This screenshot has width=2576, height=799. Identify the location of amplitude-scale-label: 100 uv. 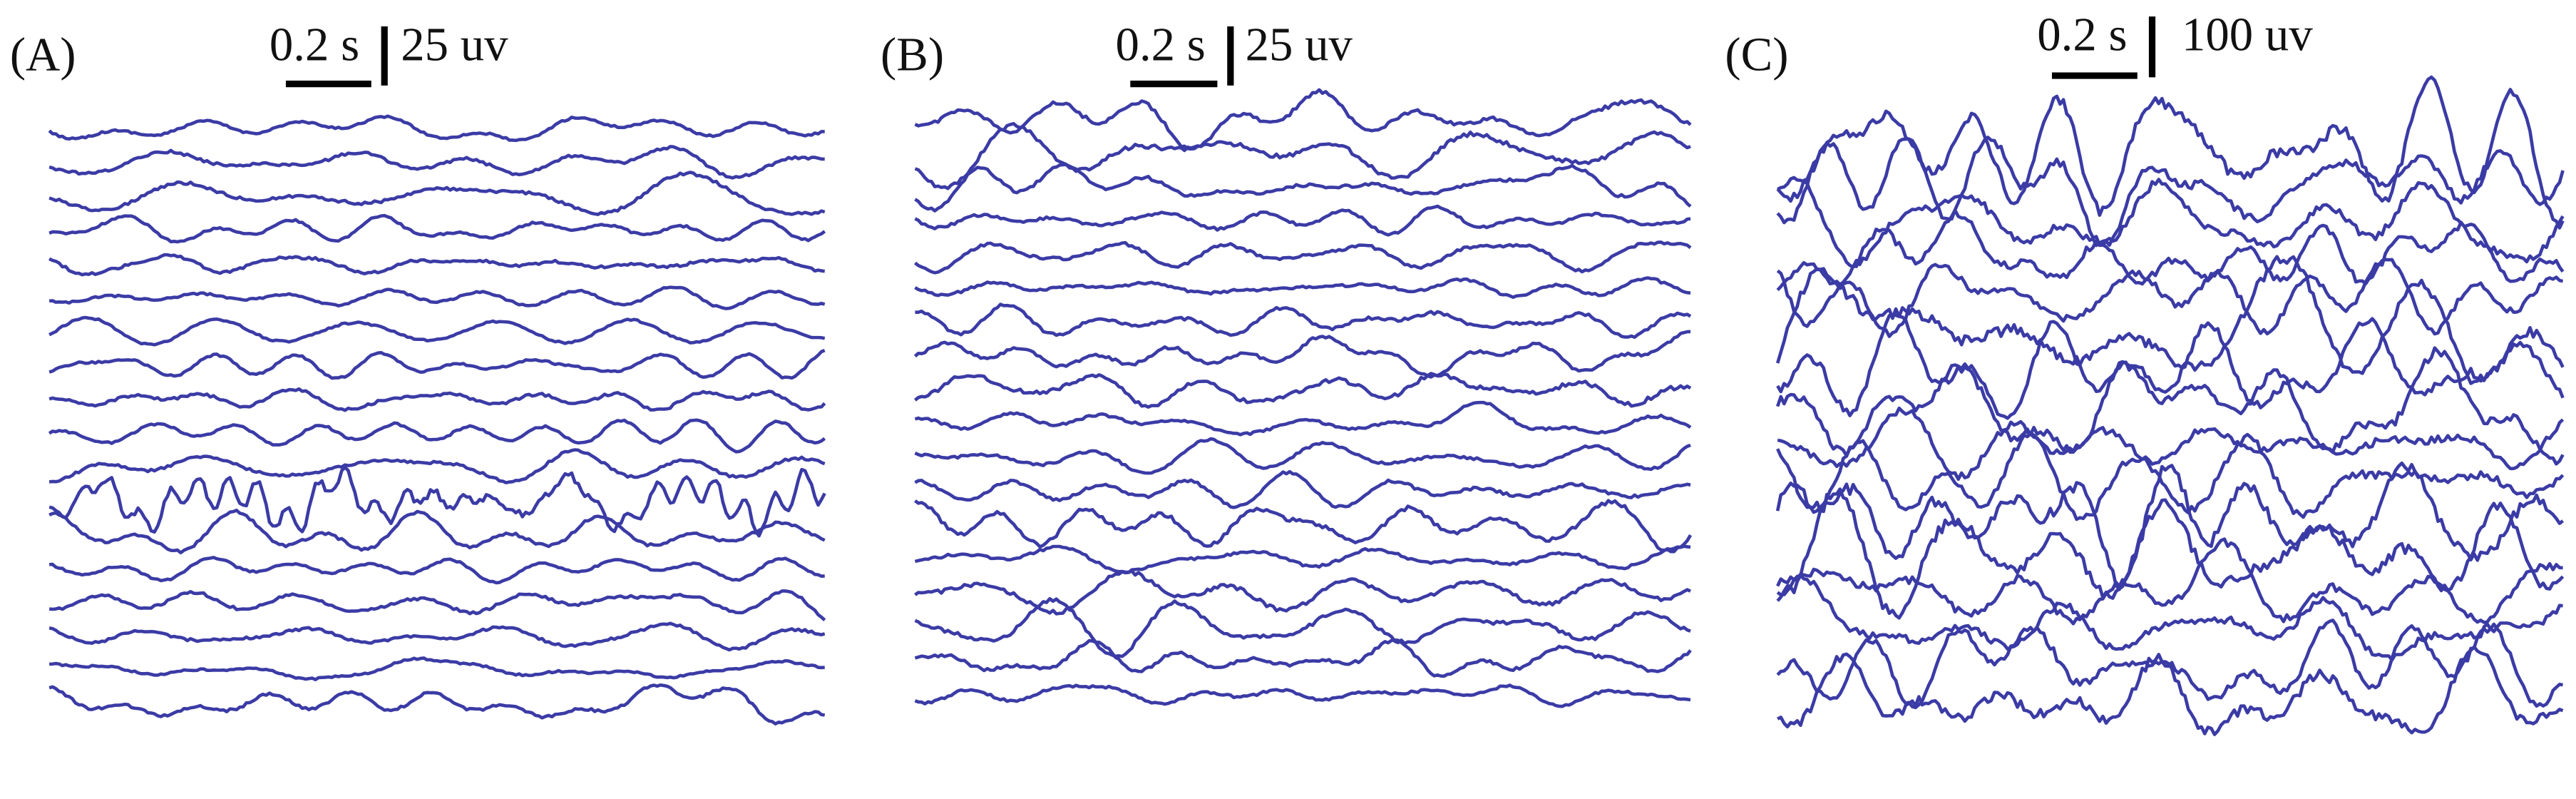
(2247, 35).